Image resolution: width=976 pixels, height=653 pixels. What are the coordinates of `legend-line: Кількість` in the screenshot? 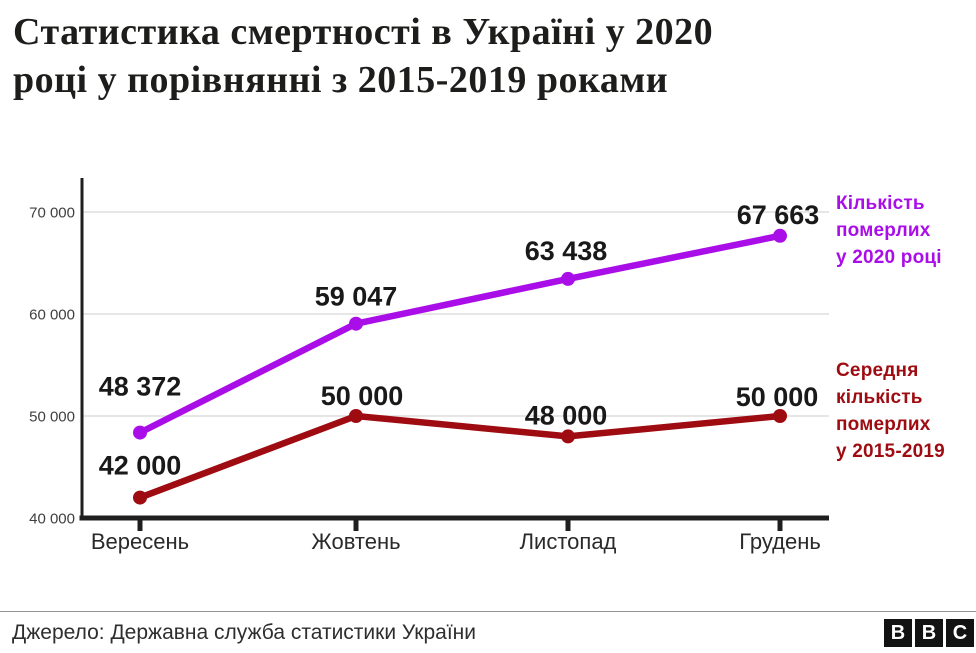 It's located at (880, 203).